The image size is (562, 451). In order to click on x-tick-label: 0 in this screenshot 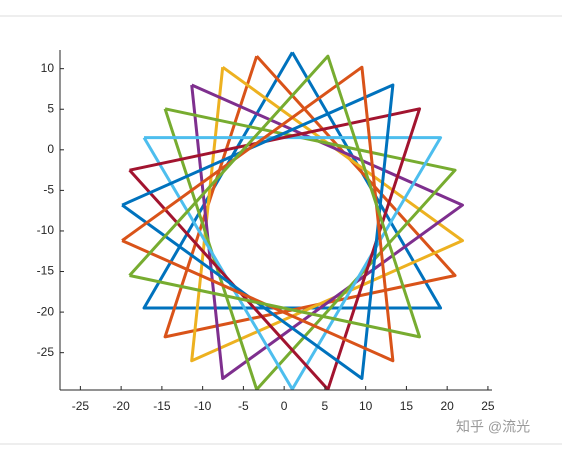, I will do `click(284, 406)`.